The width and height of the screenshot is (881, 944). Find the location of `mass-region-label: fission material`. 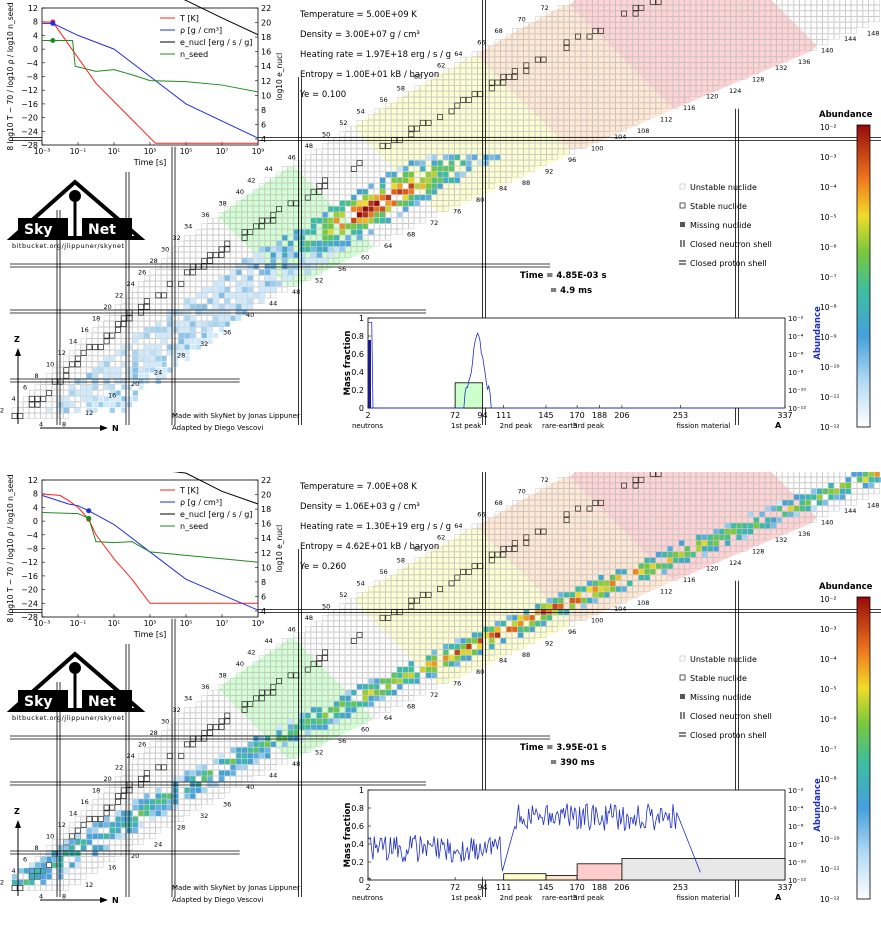

mass-region-label: fission material is located at coordinates (703, 426).